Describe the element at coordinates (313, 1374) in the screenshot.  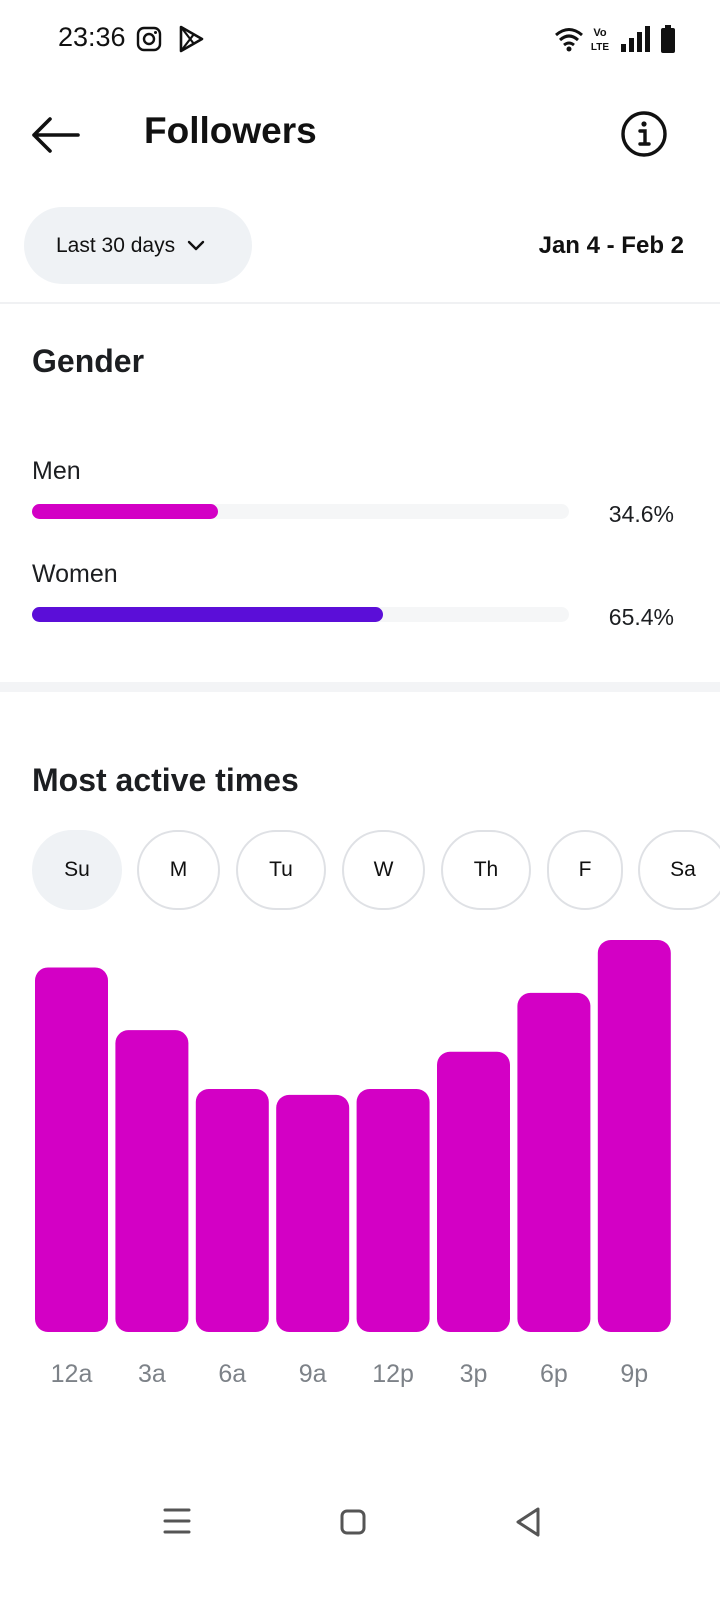
I see `chart-tick-label: 9a` at that location.